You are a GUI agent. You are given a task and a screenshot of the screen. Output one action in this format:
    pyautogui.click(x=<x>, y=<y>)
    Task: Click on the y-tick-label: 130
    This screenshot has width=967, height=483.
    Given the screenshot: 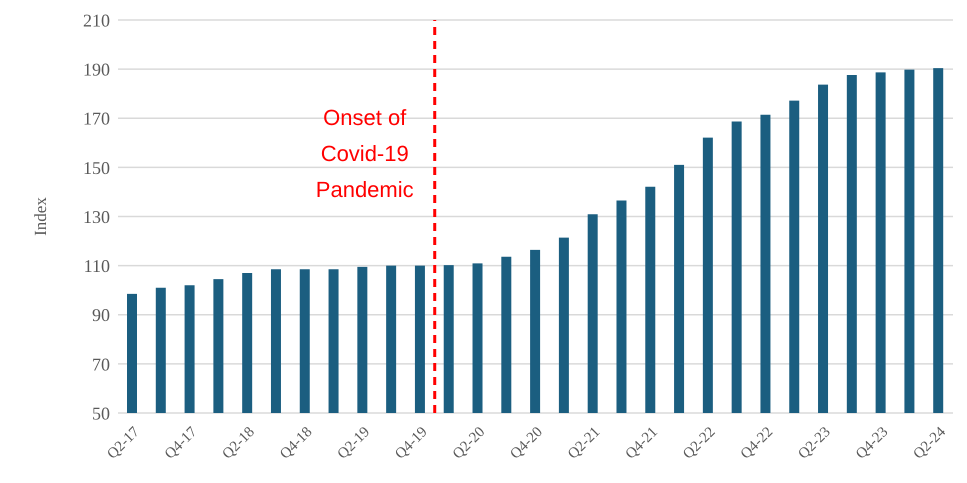 What is the action you would take?
    pyautogui.click(x=96, y=216)
    